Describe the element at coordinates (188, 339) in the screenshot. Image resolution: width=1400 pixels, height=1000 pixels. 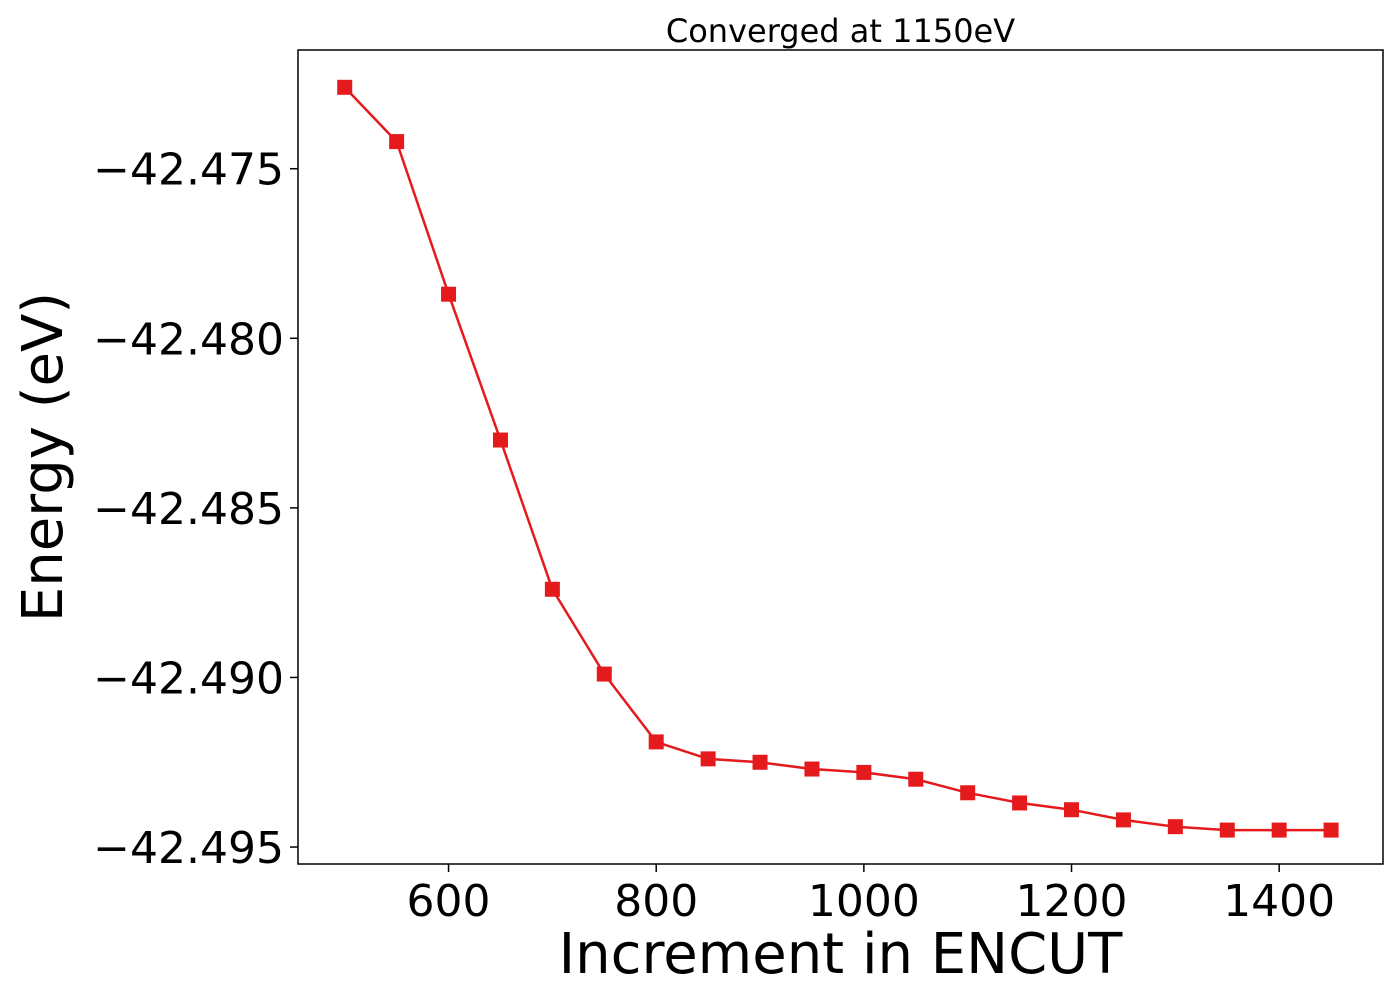
I see `y-tick-label: −42.480` at that location.